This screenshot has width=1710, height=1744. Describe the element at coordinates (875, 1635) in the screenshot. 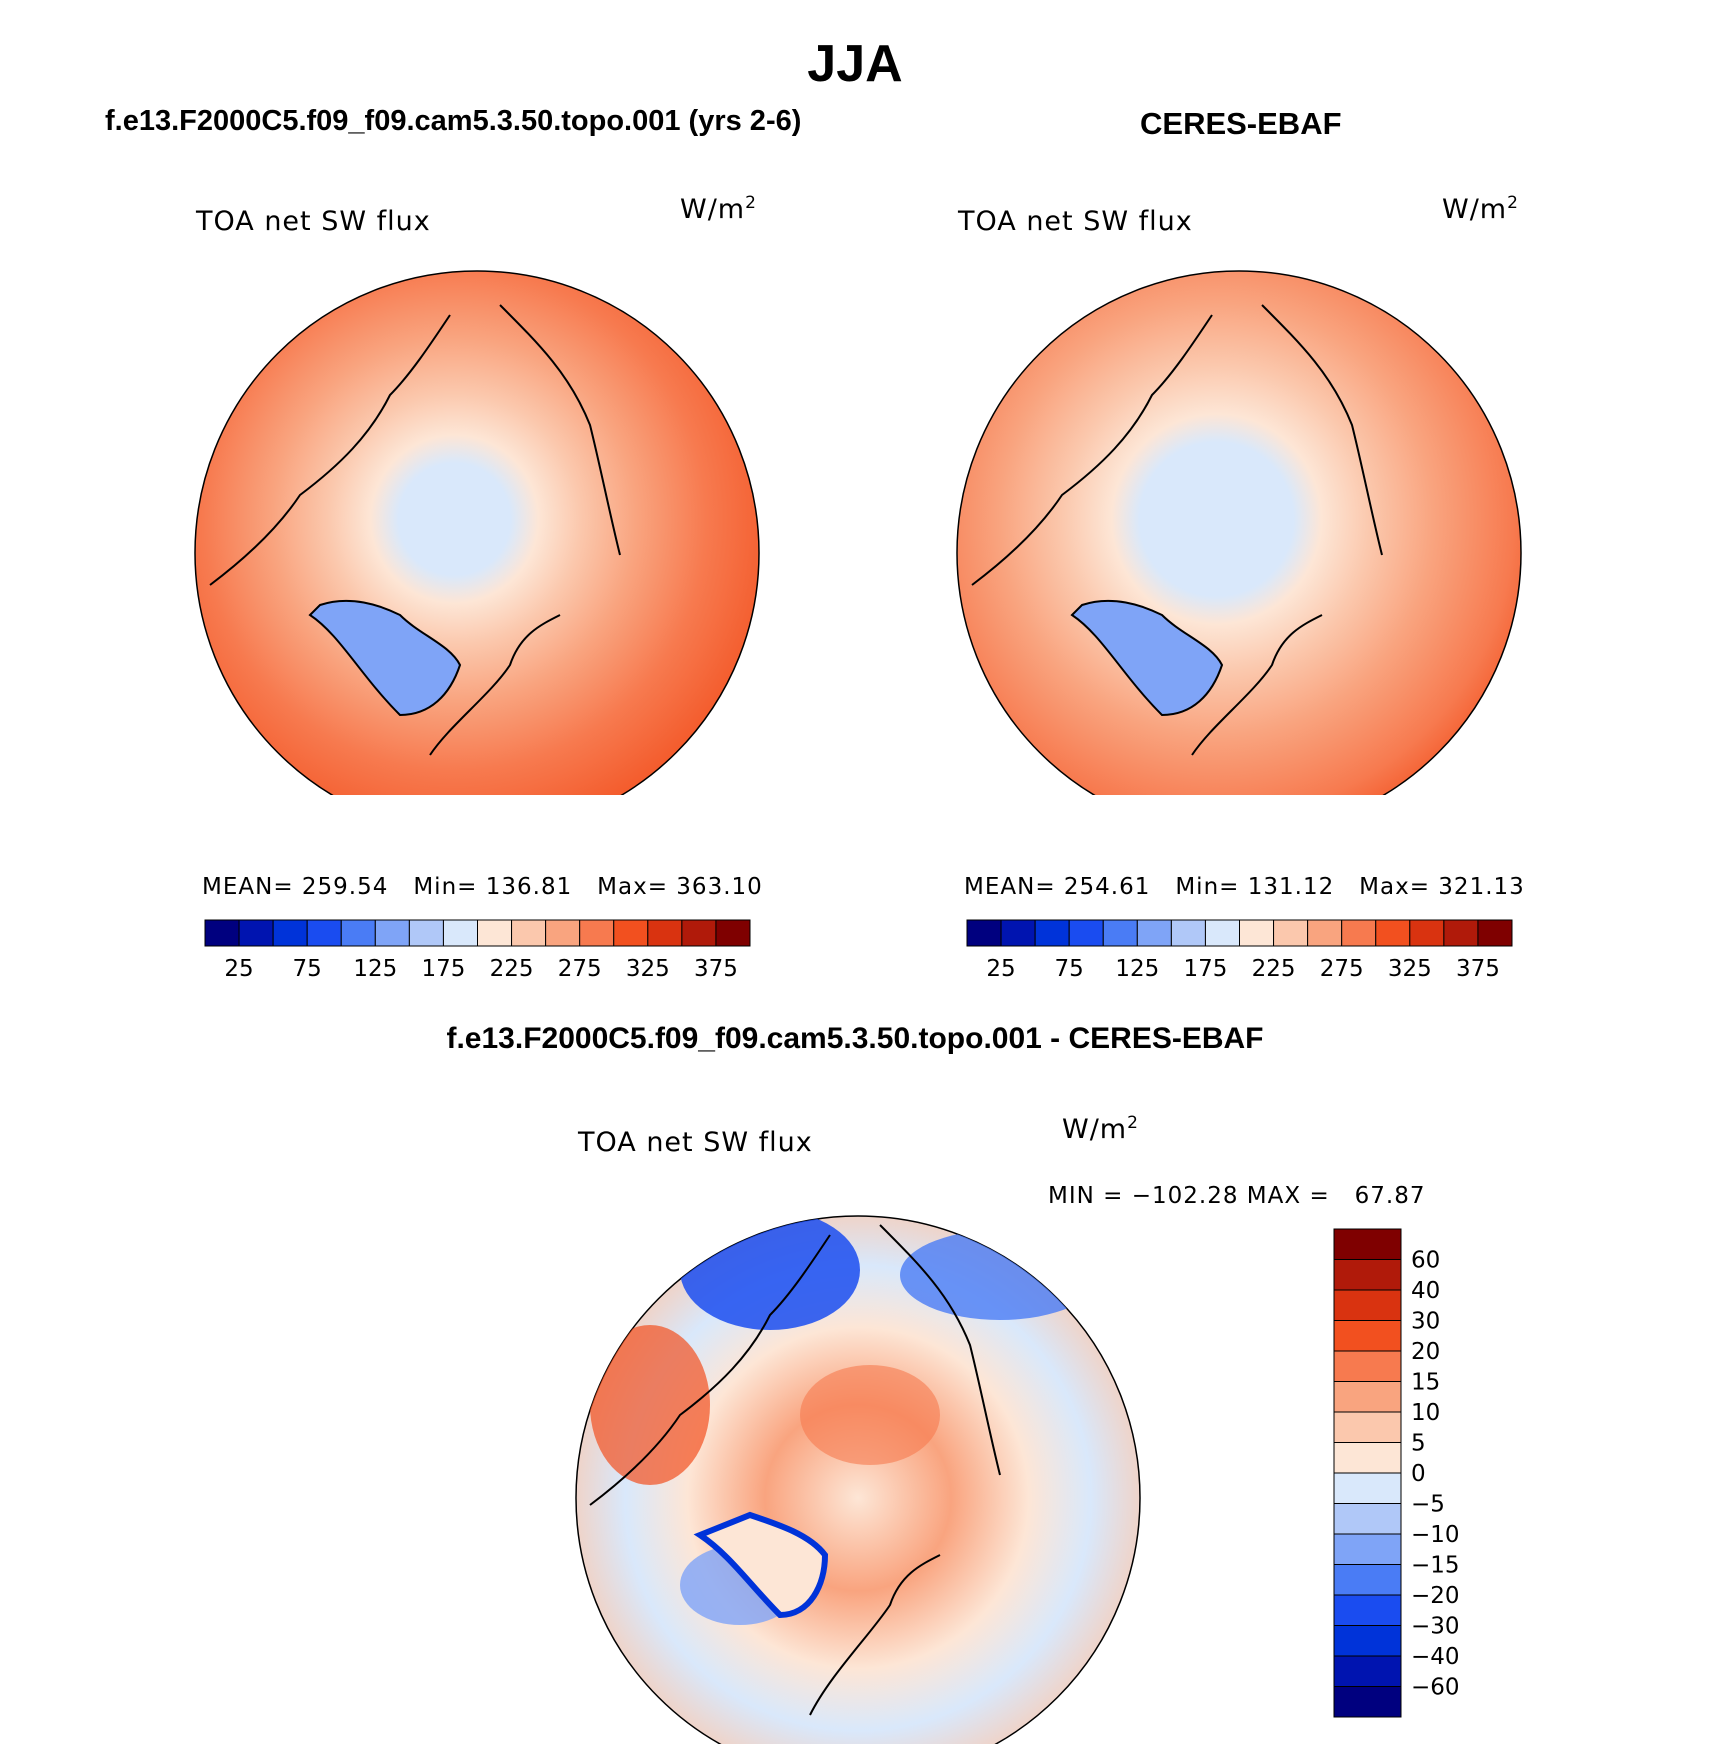

I see `diff-coastline-europe` at that location.